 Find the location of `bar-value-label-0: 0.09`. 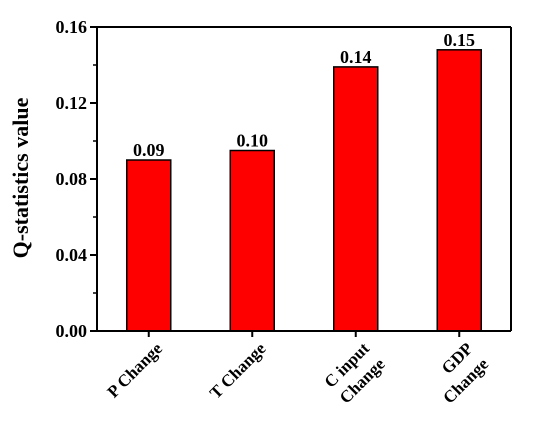

bar-value-label-0: 0.09 is located at coordinates (149, 150).